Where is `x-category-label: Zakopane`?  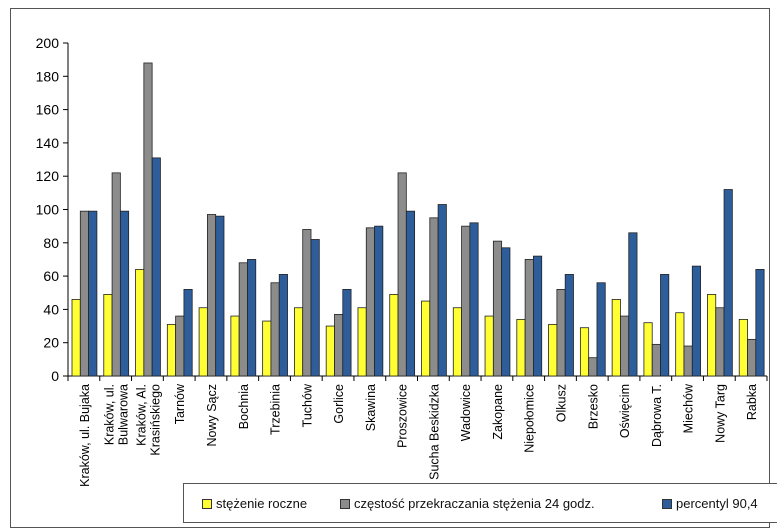 x-category-label: Zakopane is located at coordinates (498, 412).